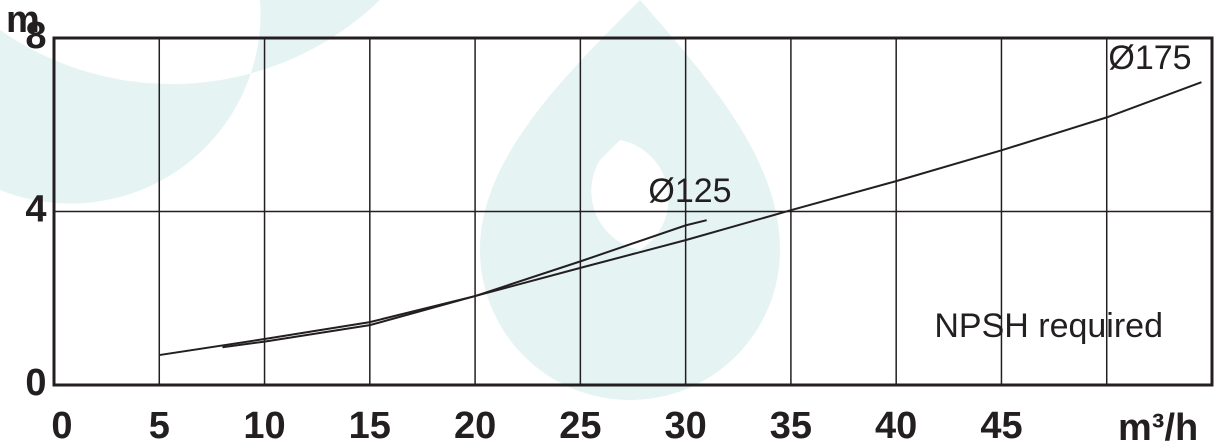 The height and width of the screenshot is (448, 1220). Describe the element at coordinates (35, 210) in the screenshot. I see `y-tick-label: 4` at that location.